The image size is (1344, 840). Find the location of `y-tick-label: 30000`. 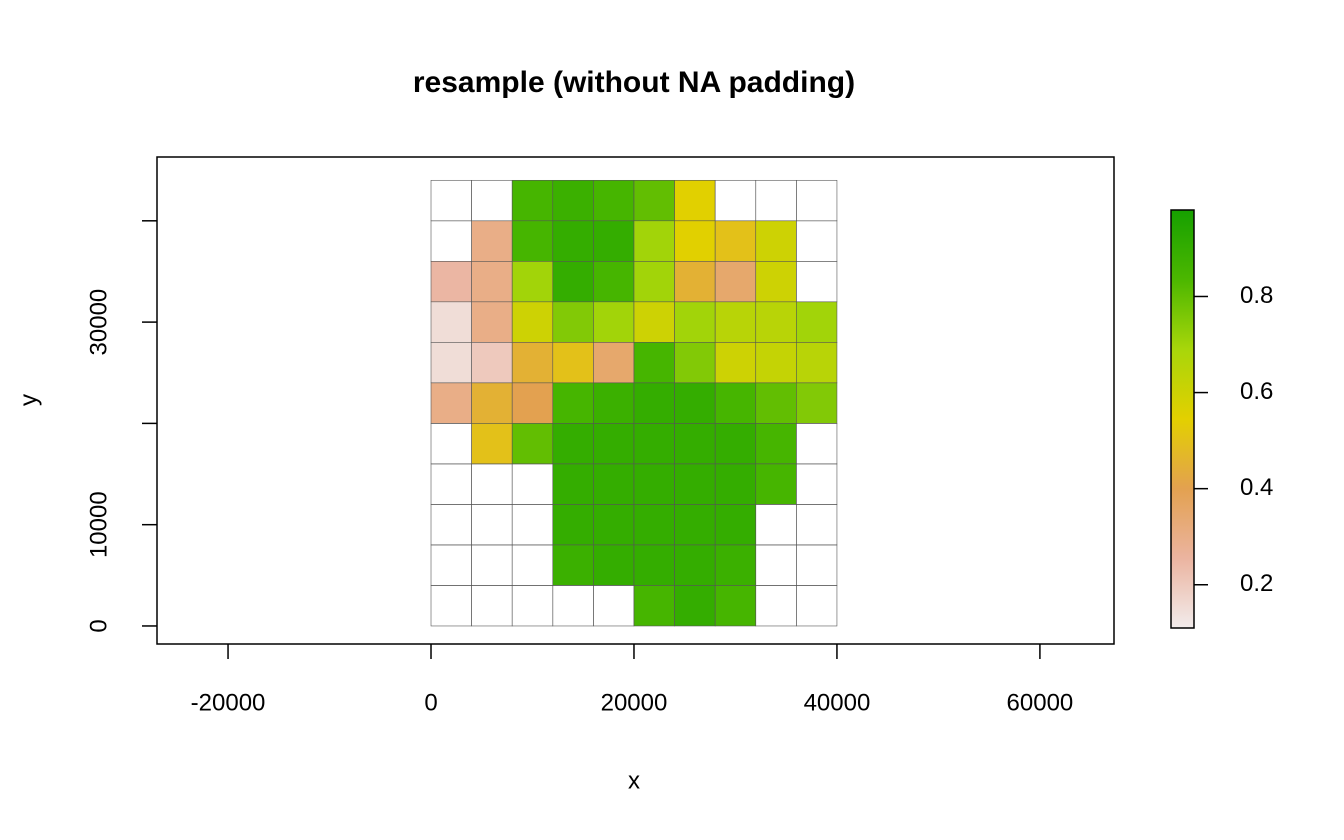

y-tick-label: 30000 is located at coordinates (98, 322).